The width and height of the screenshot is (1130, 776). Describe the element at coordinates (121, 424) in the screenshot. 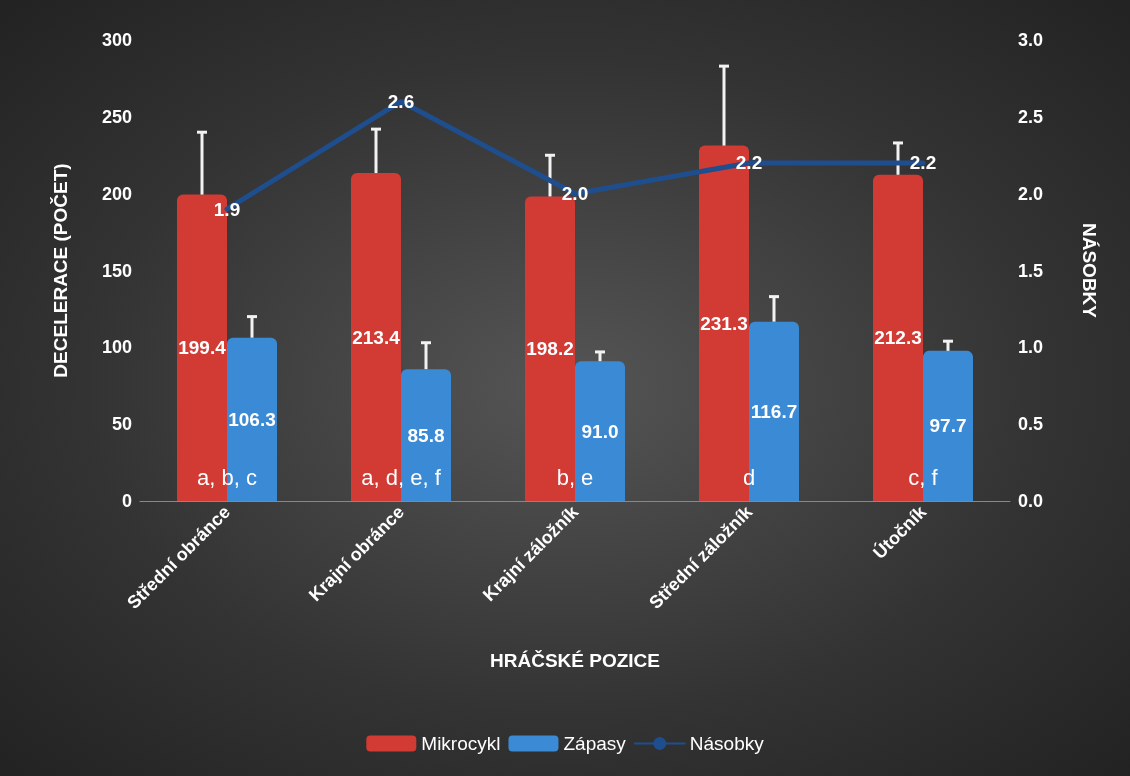

I see `y-tick-label: 50` at that location.